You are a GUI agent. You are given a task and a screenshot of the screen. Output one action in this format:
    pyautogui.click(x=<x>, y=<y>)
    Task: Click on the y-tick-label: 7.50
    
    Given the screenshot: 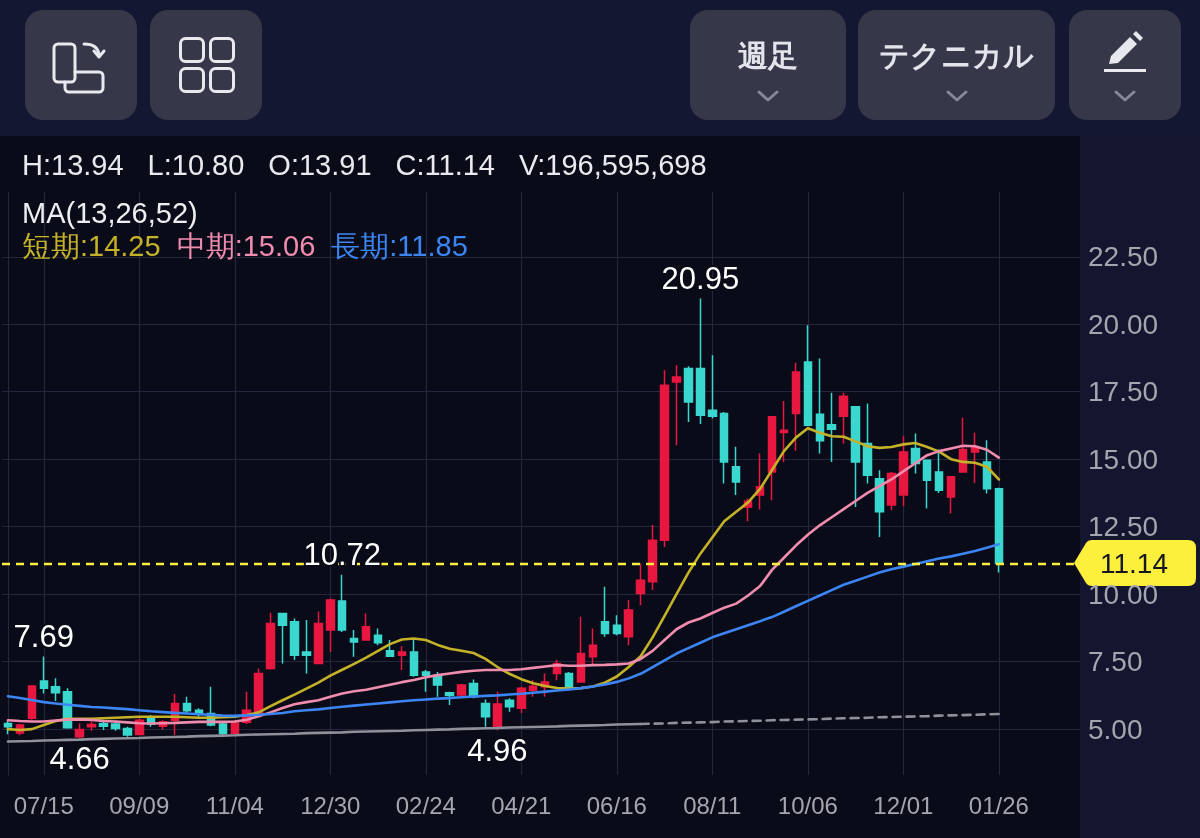 What is the action you would take?
    pyautogui.click(x=1115, y=662)
    